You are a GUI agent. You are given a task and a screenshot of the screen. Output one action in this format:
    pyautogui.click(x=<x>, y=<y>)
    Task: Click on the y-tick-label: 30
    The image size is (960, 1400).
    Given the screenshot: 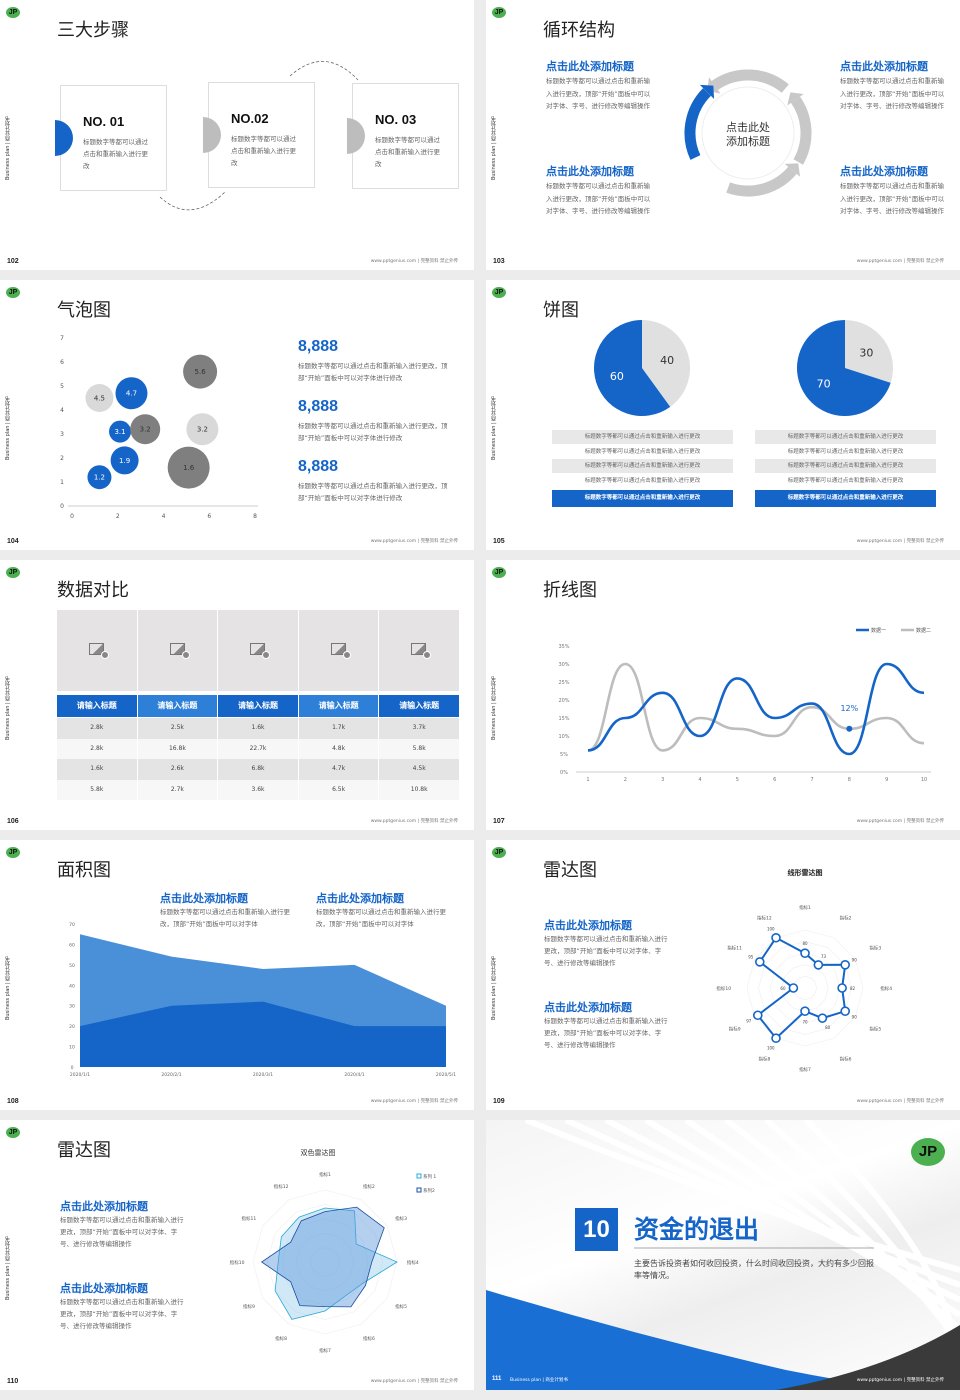 What is the action you would take?
    pyautogui.click(x=72, y=1007)
    